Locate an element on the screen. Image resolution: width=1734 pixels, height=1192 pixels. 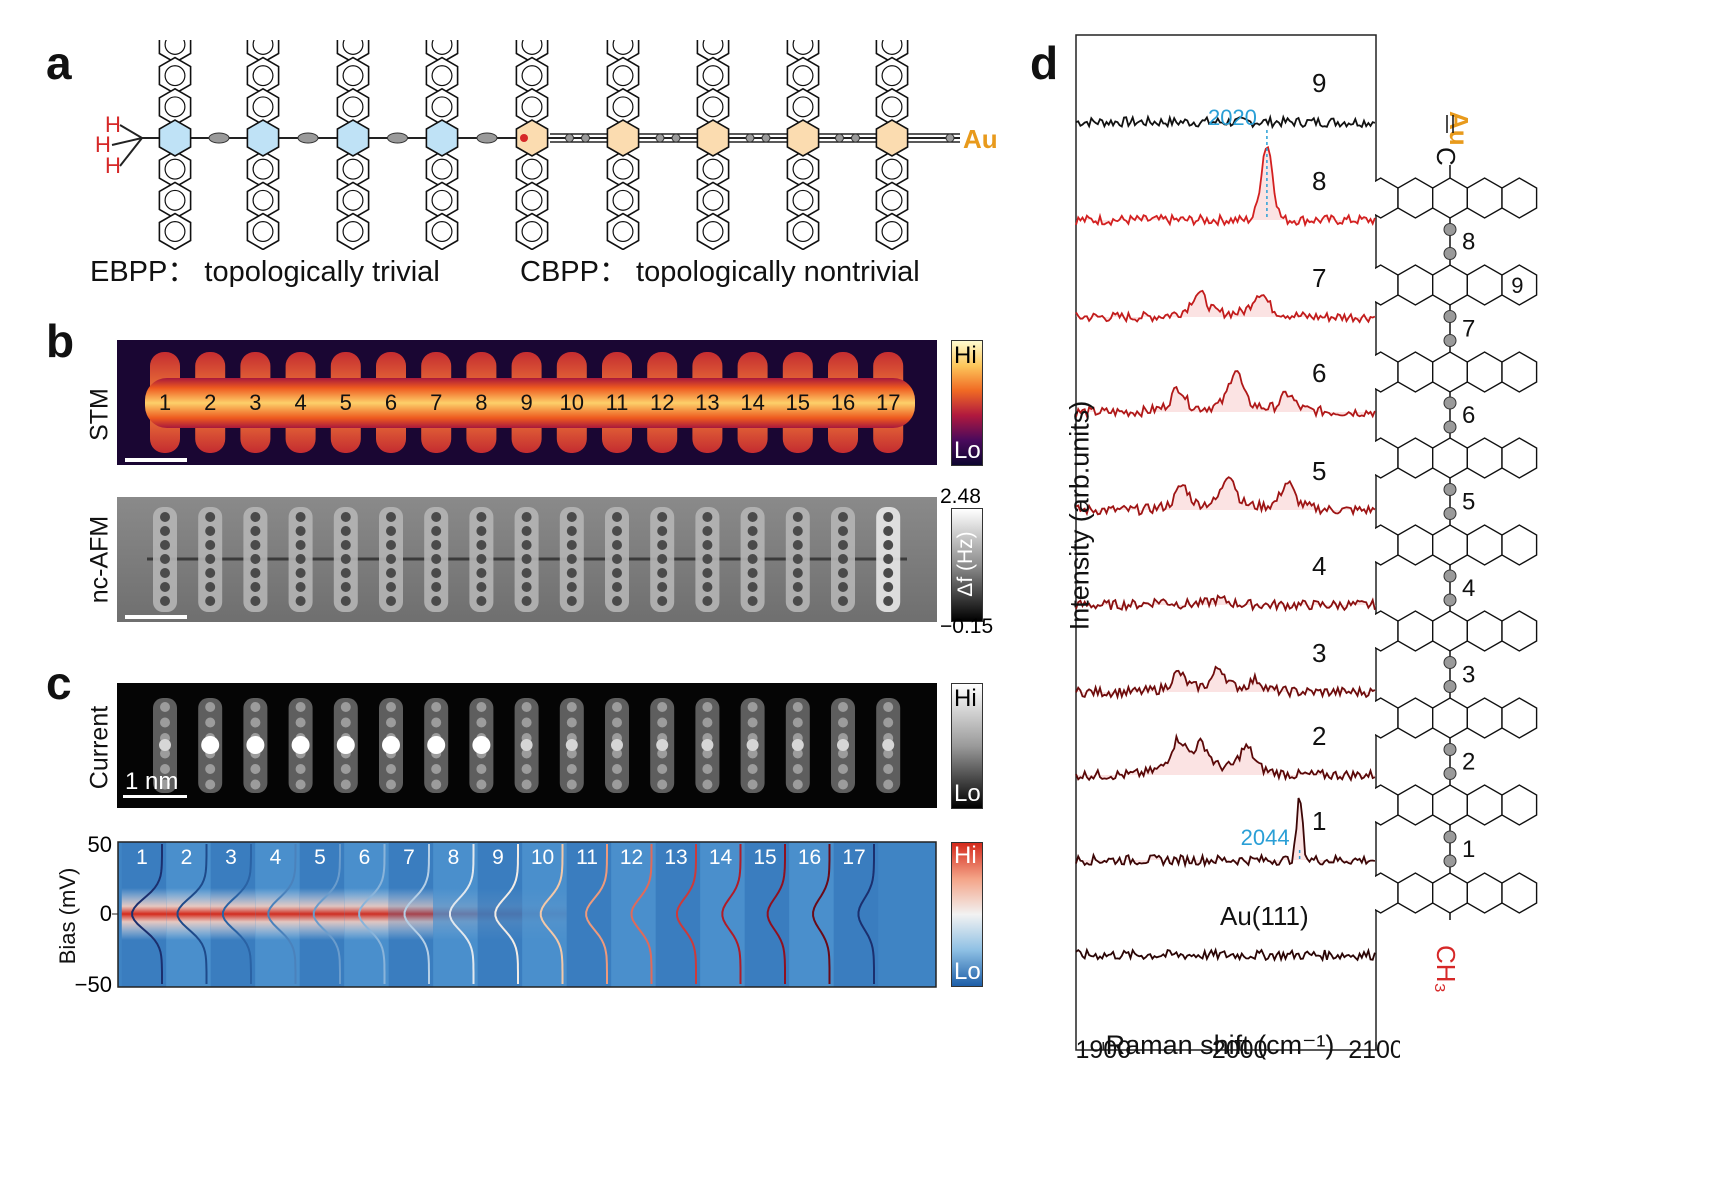
raman-xtick-label: 1900 is located at coordinates (1103, 1048).